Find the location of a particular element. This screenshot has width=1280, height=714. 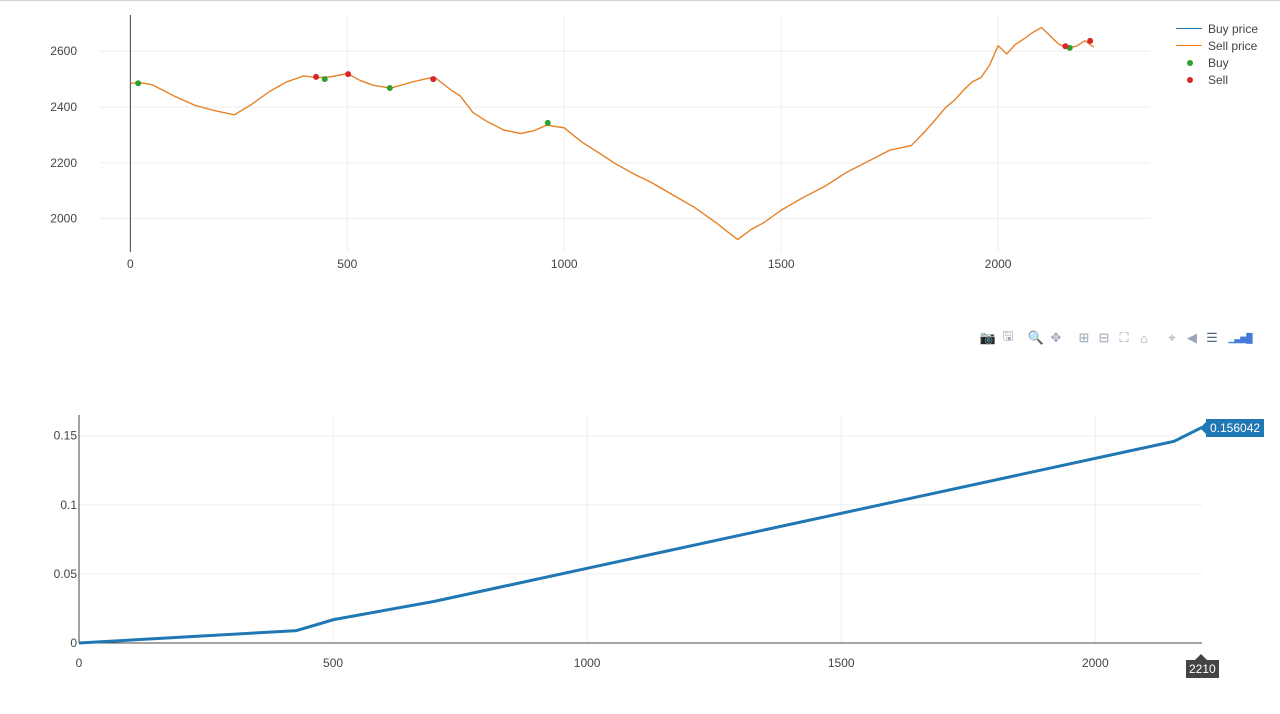

legend-item-buy: Buy is located at coordinates (1214, 62).